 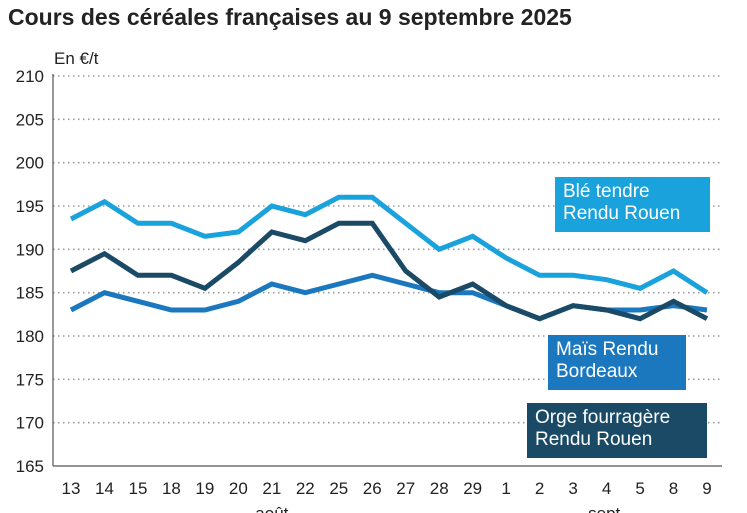 I want to click on y-tick-label: 185, so click(x=30, y=293).